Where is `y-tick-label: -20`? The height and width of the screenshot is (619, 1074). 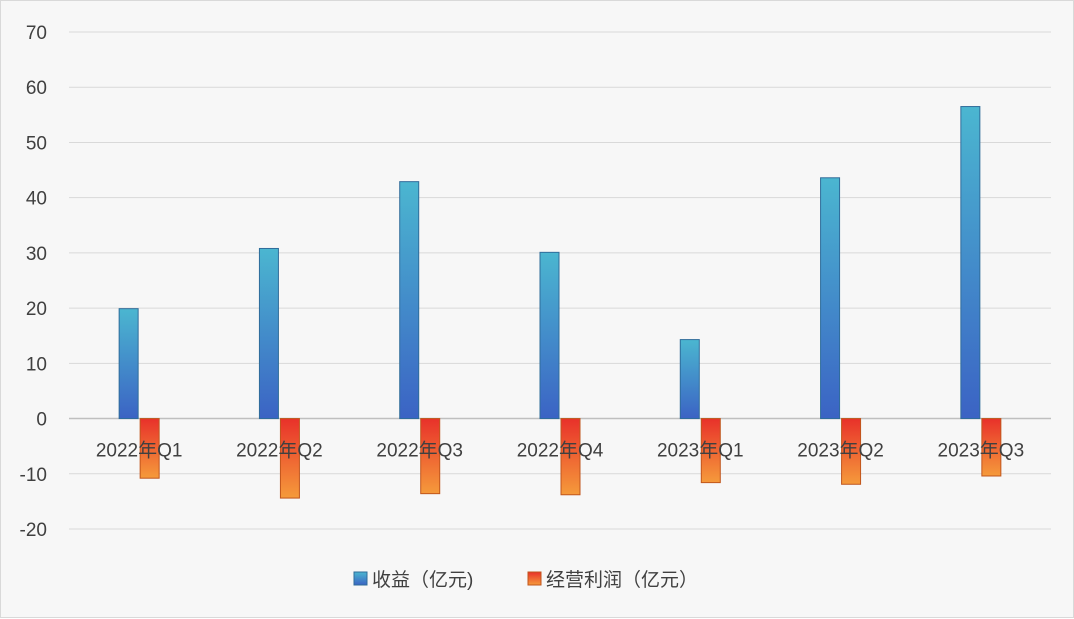
y-tick-label: -20 is located at coordinates (33, 530).